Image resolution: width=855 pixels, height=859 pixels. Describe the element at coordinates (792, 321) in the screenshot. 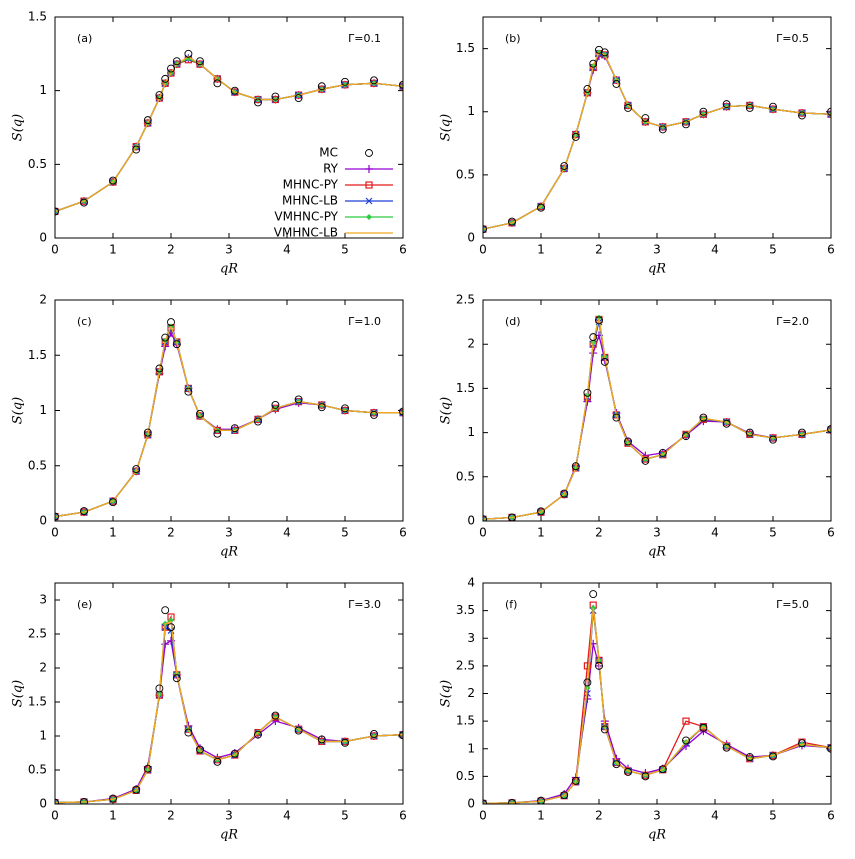

I see `annotation: Γ=2.0` at that location.